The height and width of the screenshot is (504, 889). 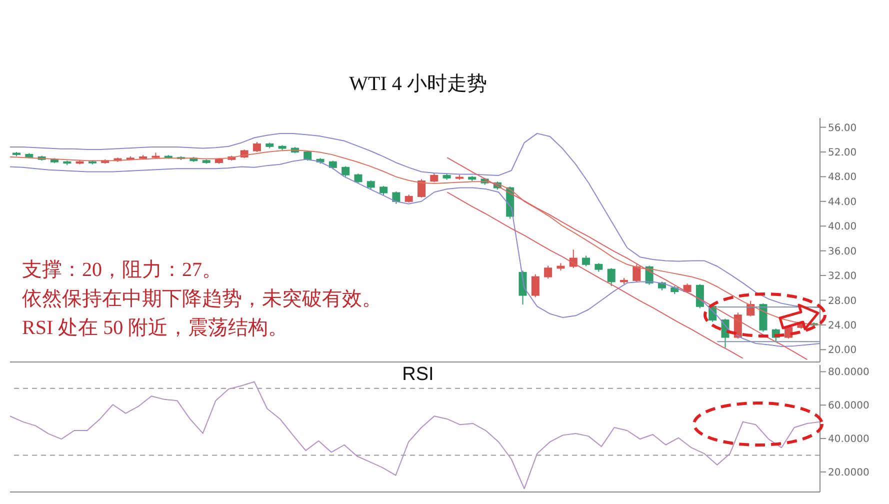 I want to click on y-tick-label: 28.00, so click(x=842, y=301).